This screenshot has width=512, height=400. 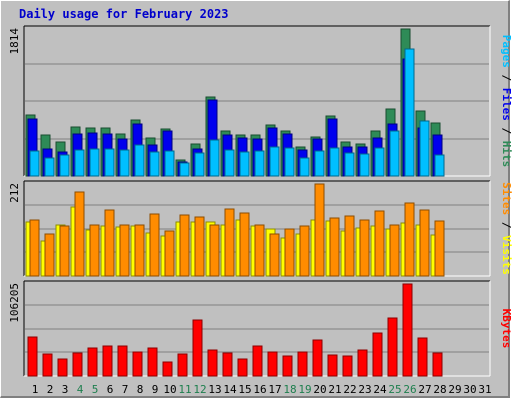 I want to click on x-tick-label: 16, so click(x=259, y=389).